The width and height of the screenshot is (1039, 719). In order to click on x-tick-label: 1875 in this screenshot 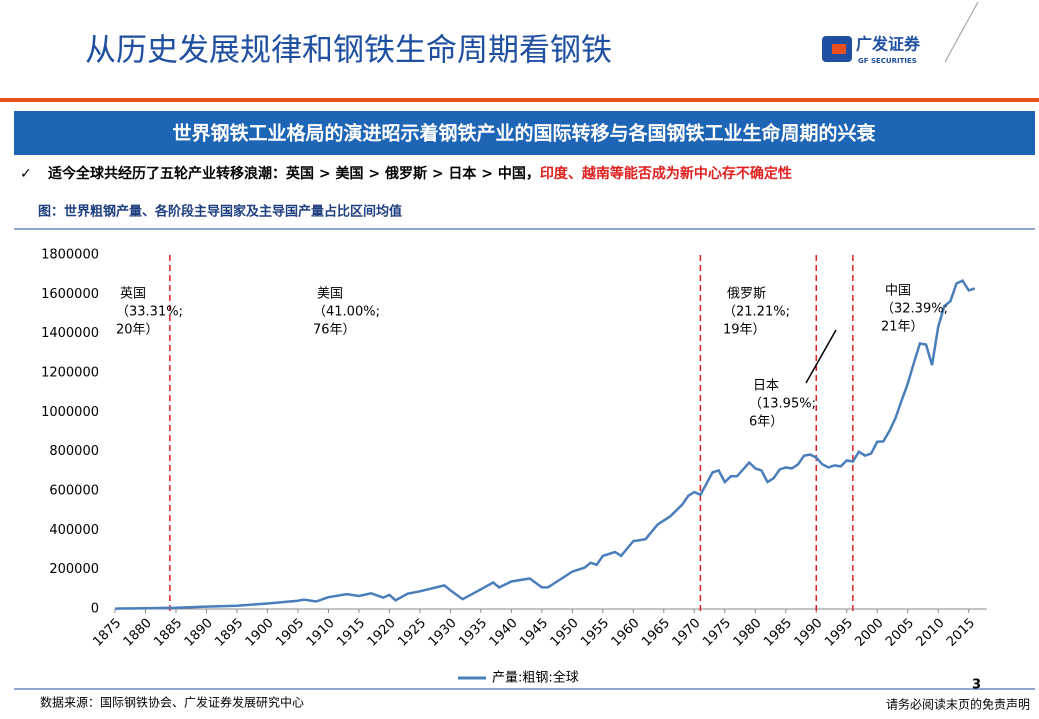, I will do `click(107, 633)`.